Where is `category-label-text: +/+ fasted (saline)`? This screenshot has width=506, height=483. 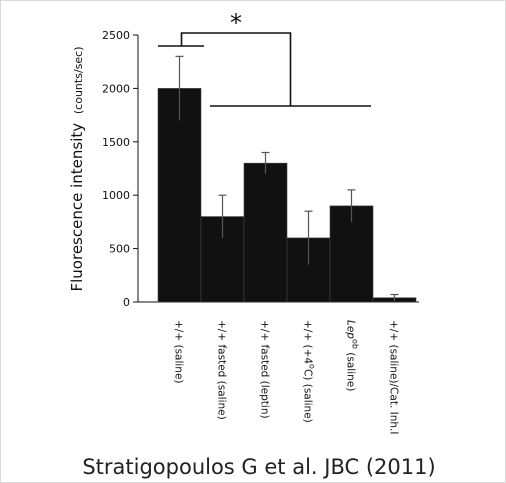 category-label-text: +/+ fasted (saline) is located at coordinates (222, 370).